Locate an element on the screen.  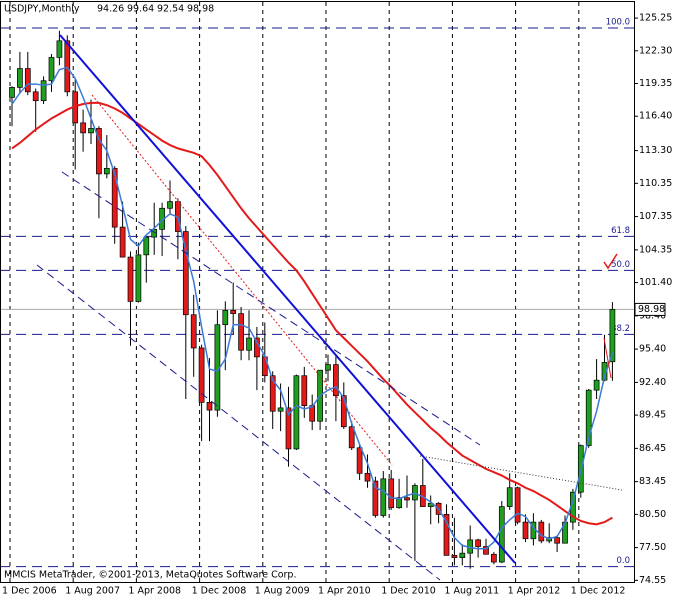
y-tick-label: 77.50 is located at coordinates (652, 547).